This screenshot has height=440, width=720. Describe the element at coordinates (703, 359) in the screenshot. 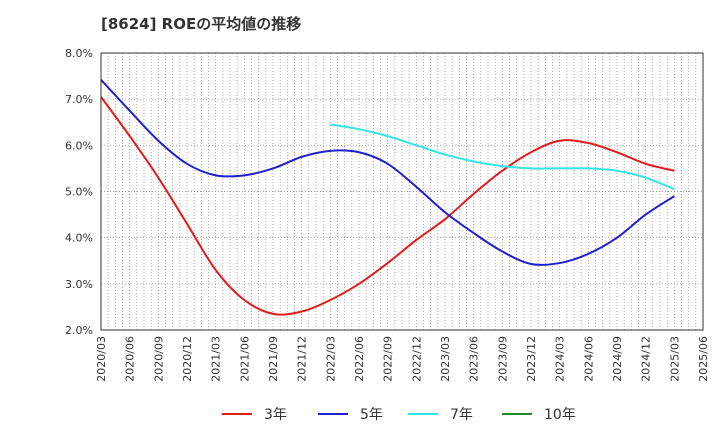

I see `x-tick-label: 2025/06` at that location.